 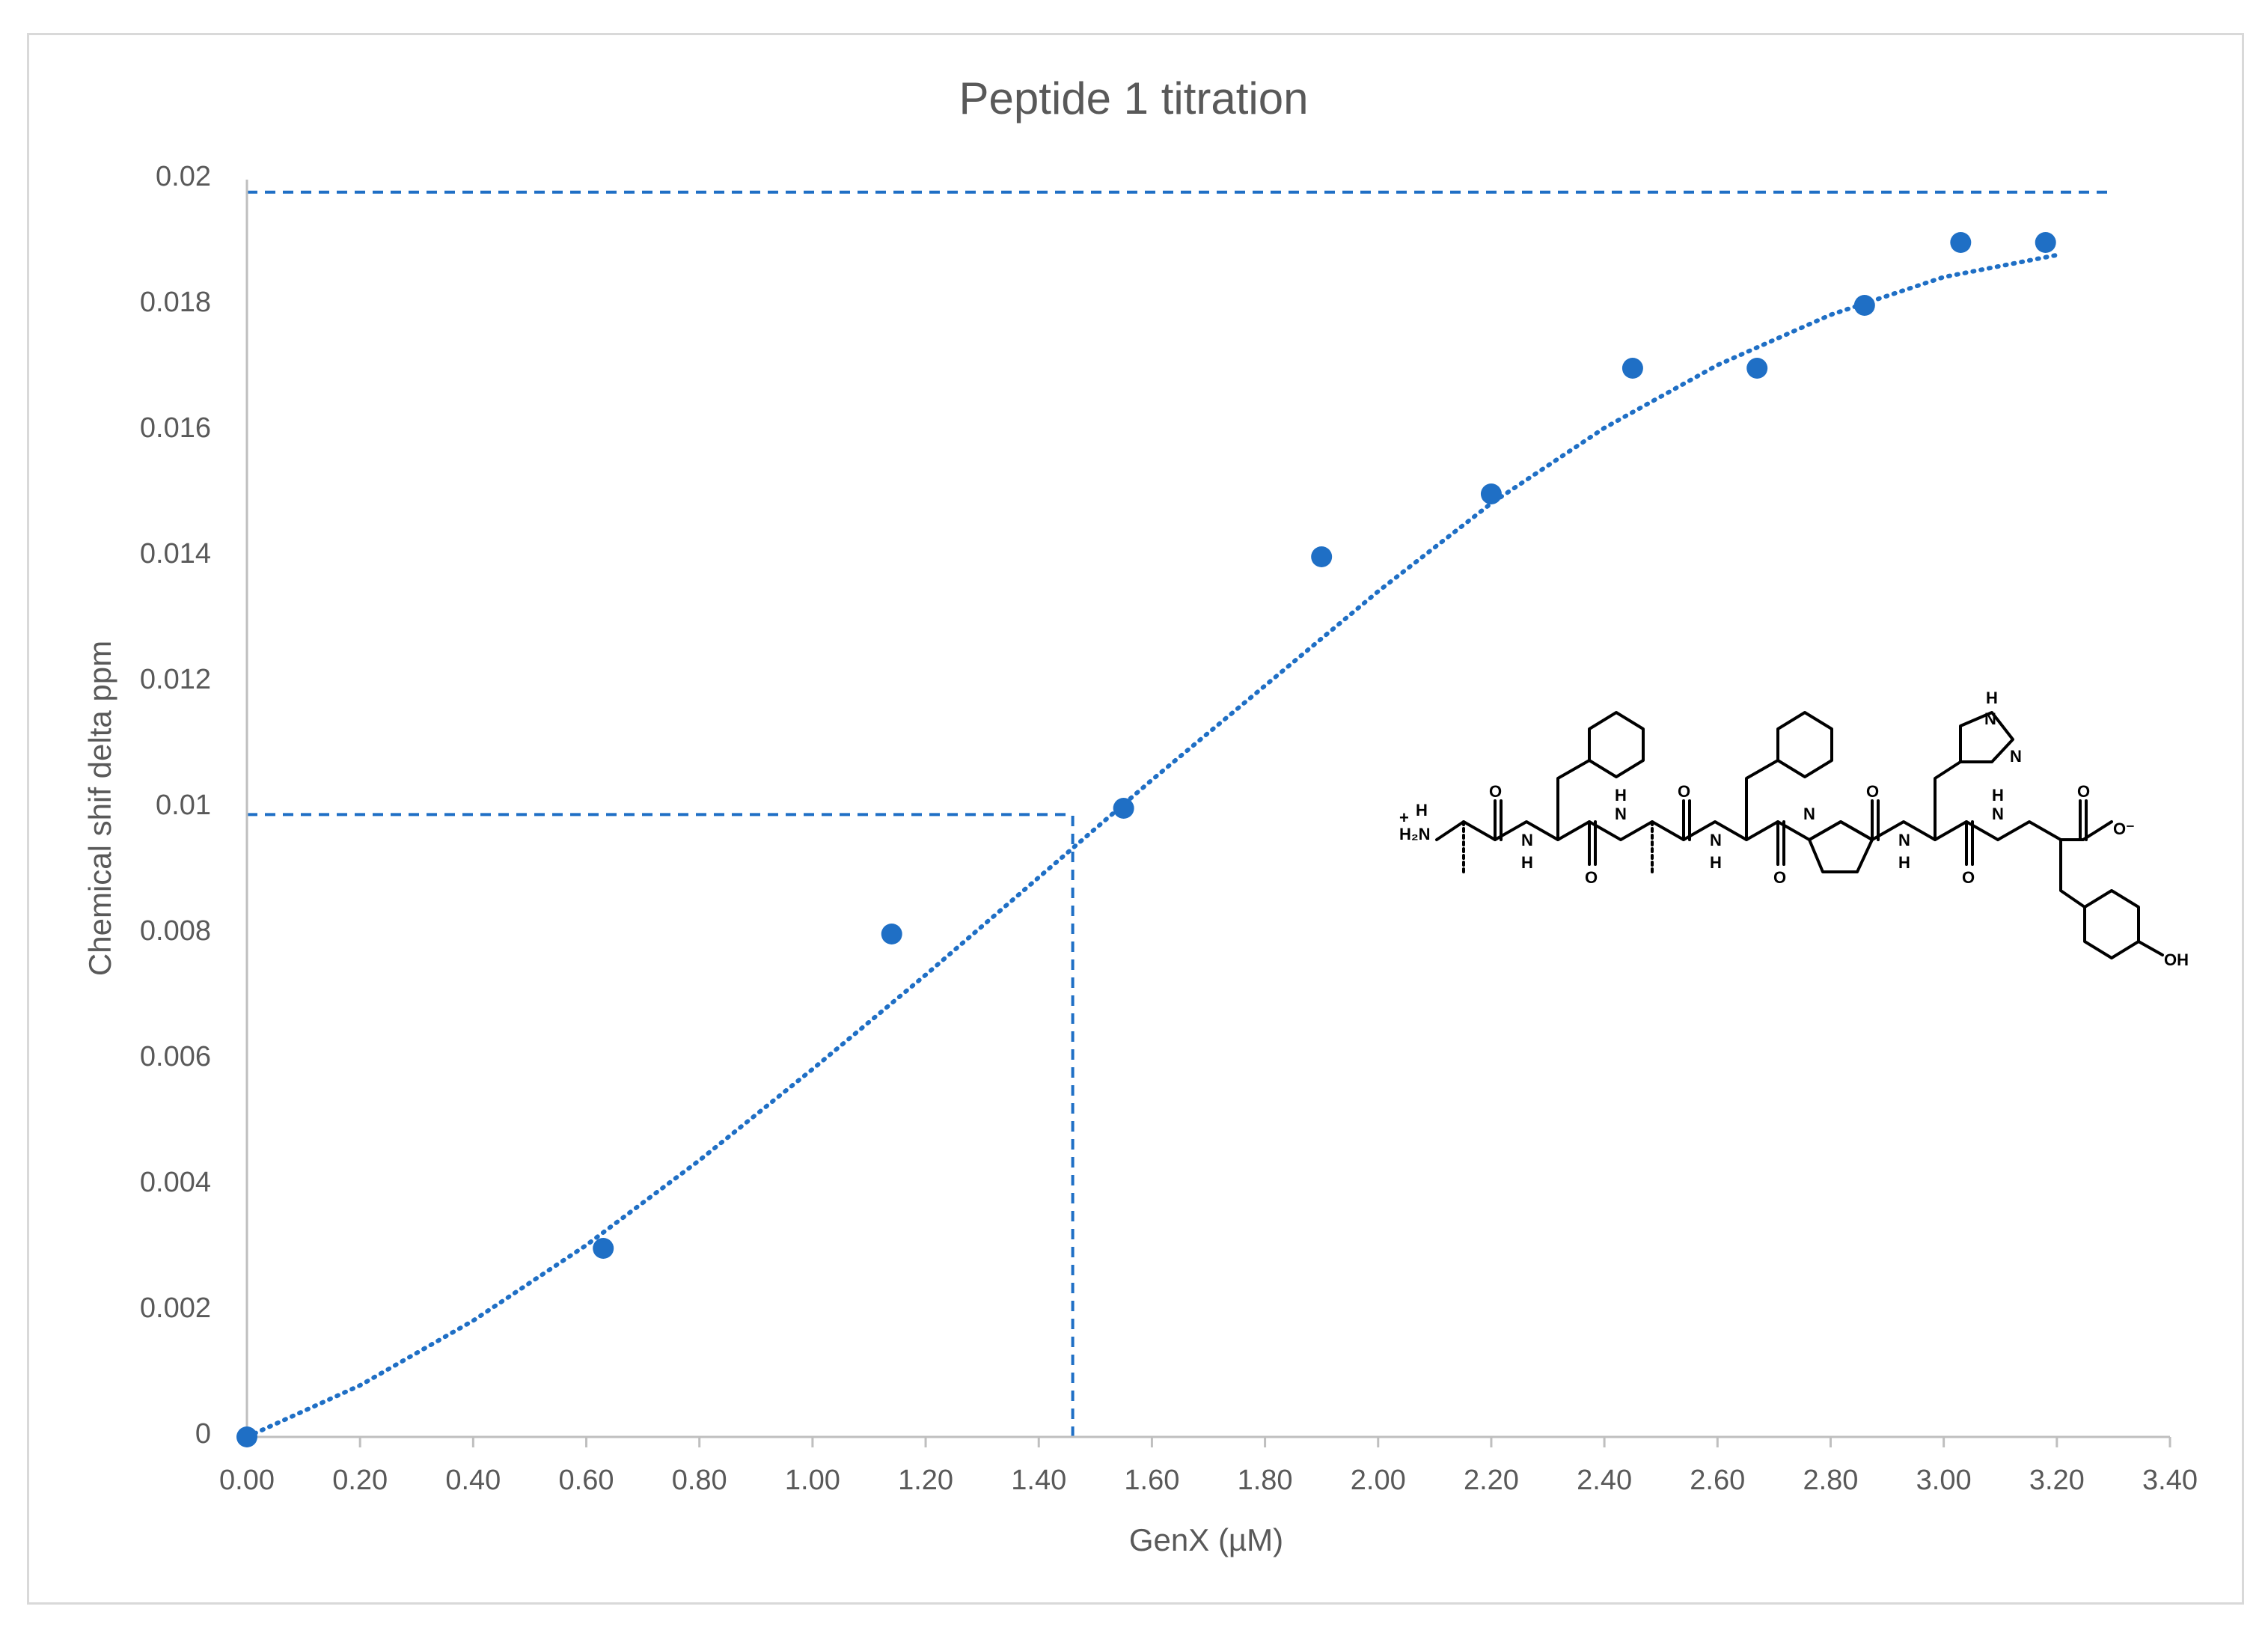 What do you see at coordinates (1830, 1480) in the screenshot?
I see `x-tick-label: 2.80` at bounding box center [1830, 1480].